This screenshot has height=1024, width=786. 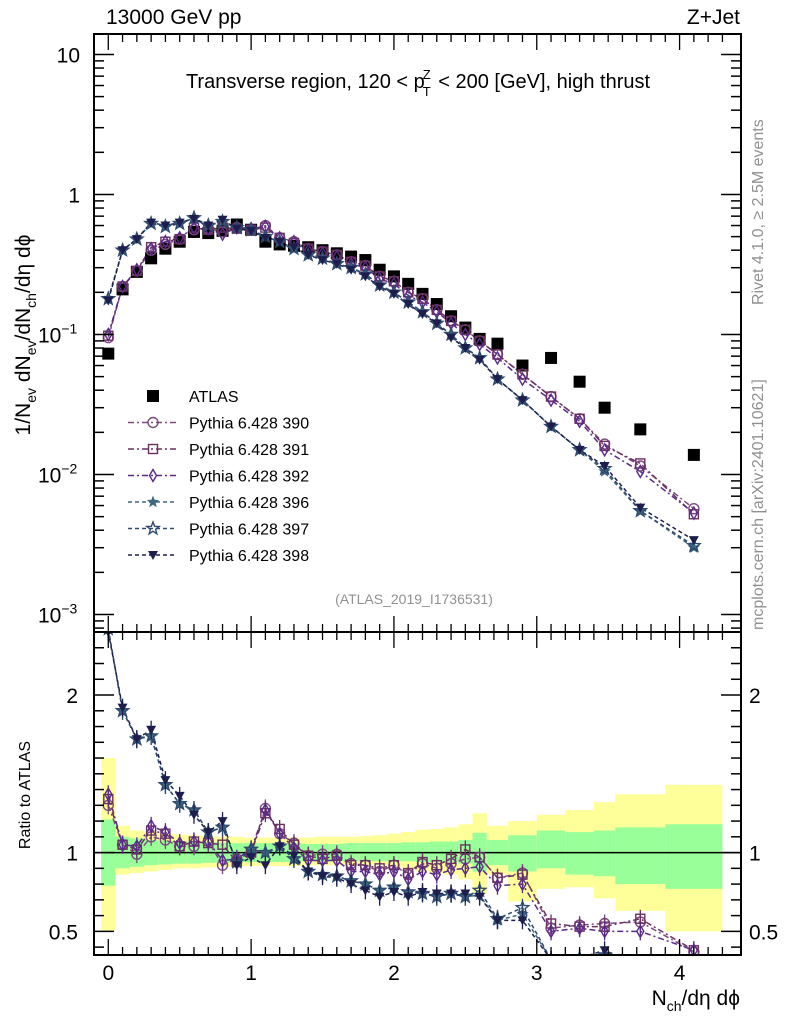 I want to click on analysis-annotation: (ATLAS_2019_I1736531), so click(x=414, y=599).